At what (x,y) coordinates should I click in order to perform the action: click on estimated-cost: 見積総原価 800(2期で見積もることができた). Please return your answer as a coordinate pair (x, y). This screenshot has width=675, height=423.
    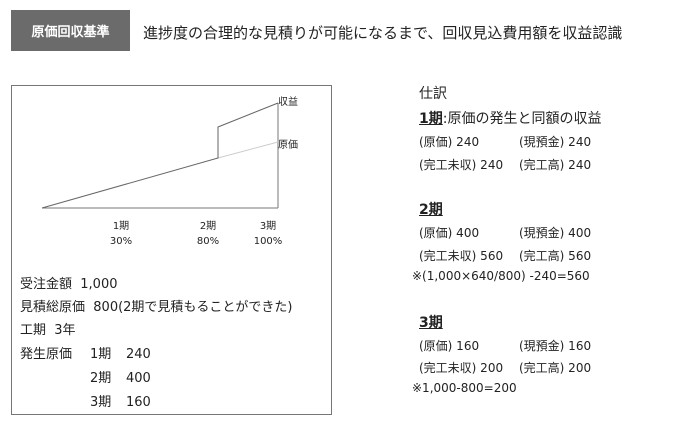
    Looking at the image, I should click on (156, 307).